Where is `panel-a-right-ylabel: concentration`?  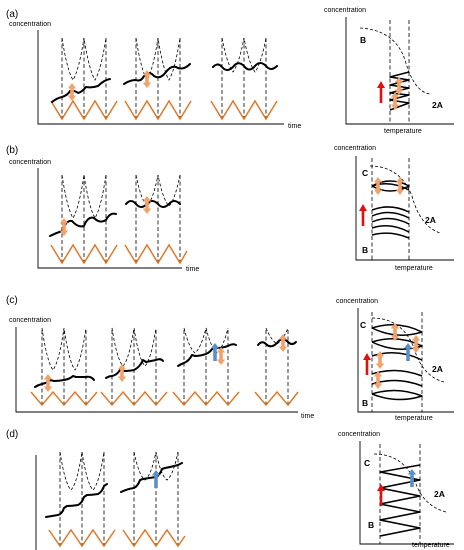 panel-a-right-ylabel: concentration is located at coordinates (345, 10).